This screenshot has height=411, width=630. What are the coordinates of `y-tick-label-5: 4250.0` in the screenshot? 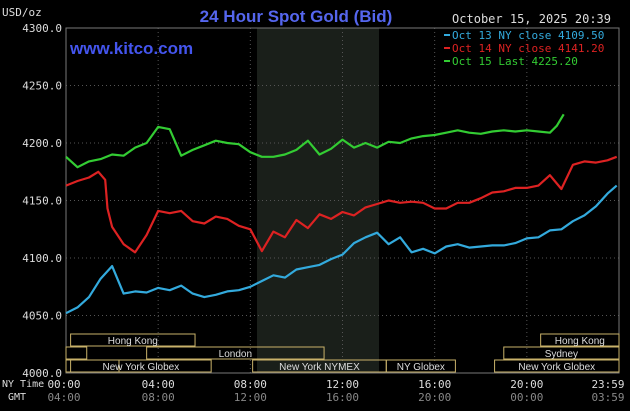 It's located at (42, 86).